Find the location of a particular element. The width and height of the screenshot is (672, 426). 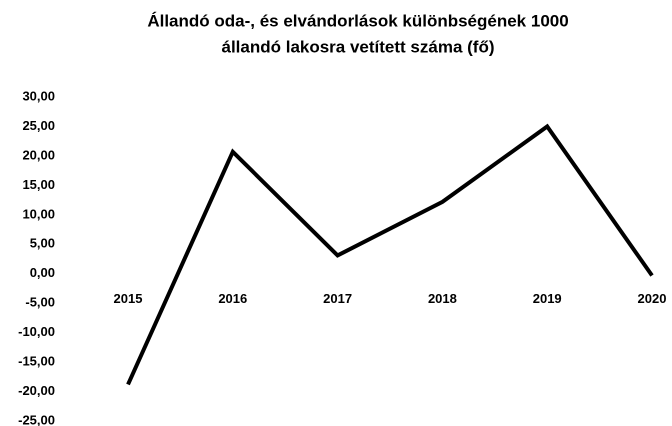

x-tick-label: 2016 is located at coordinates (232, 298).